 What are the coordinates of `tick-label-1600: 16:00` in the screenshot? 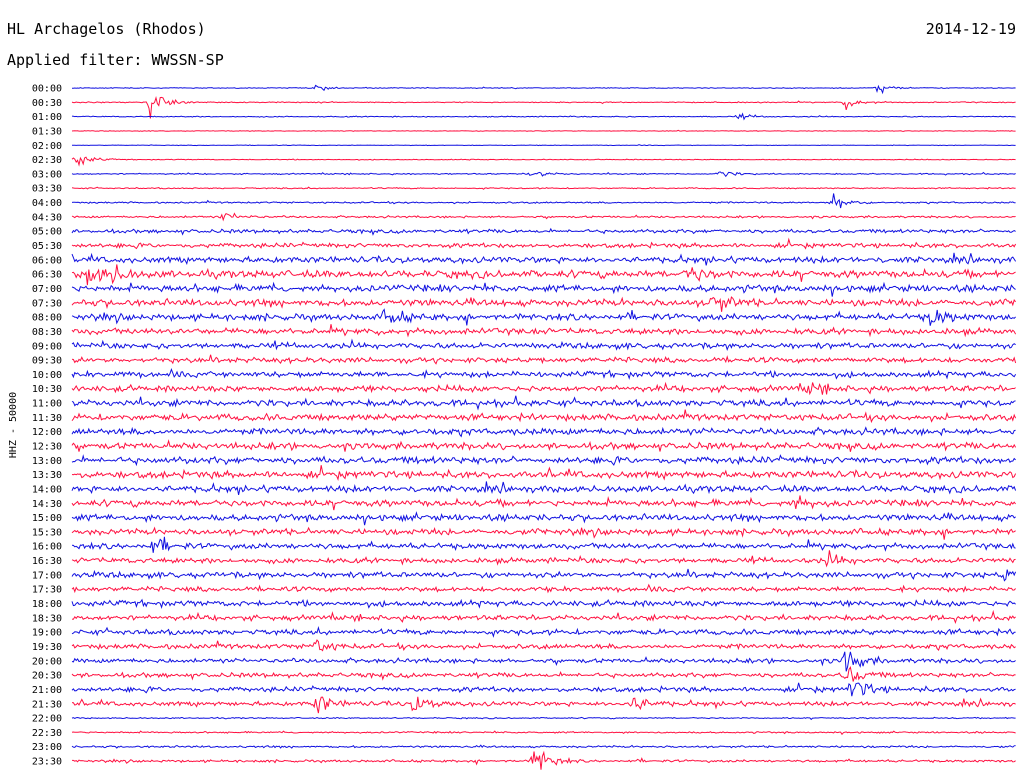 It's located at (47, 547).